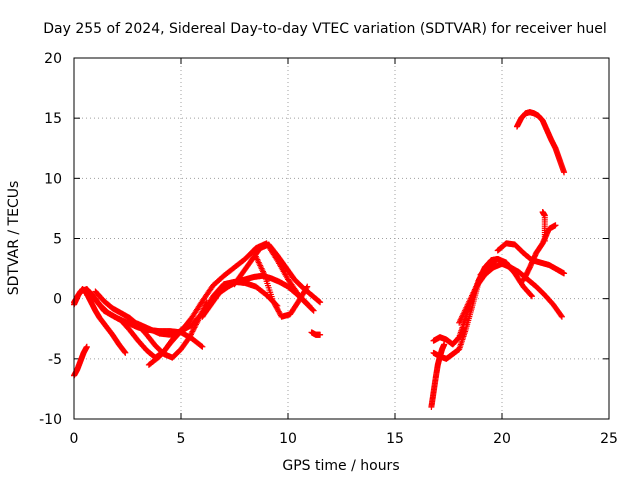 The height and width of the screenshot is (480, 640). Describe the element at coordinates (609, 439) in the screenshot. I see `x-tick-label: 25` at that location.